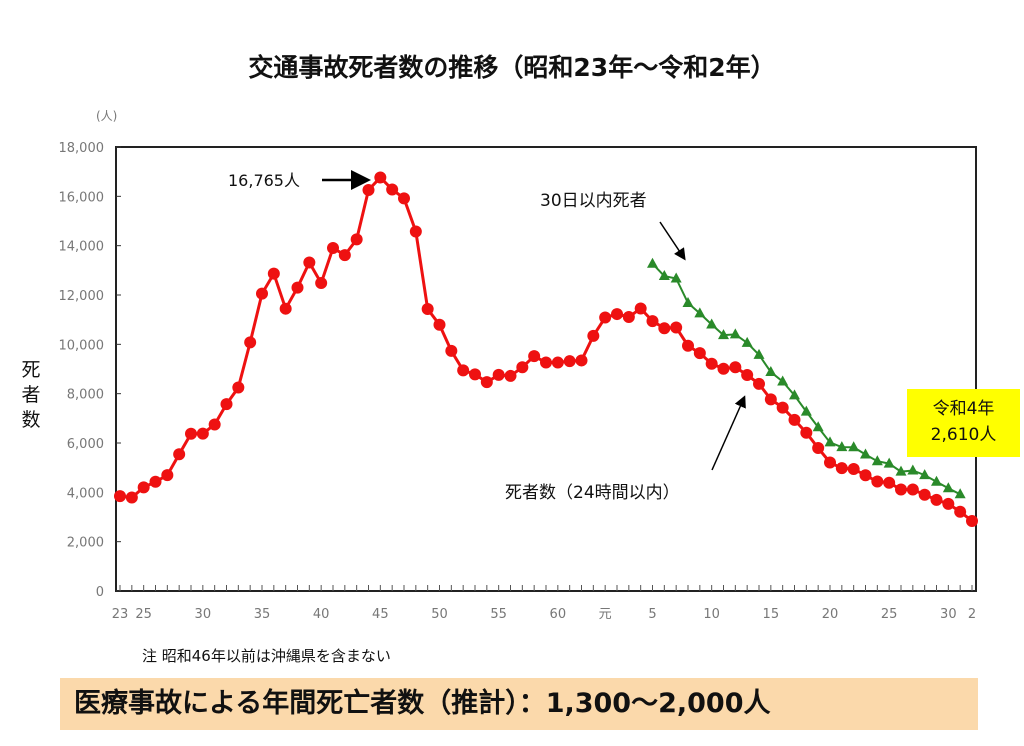  I want to click on x-tick-label: 35, so click(262, 614).